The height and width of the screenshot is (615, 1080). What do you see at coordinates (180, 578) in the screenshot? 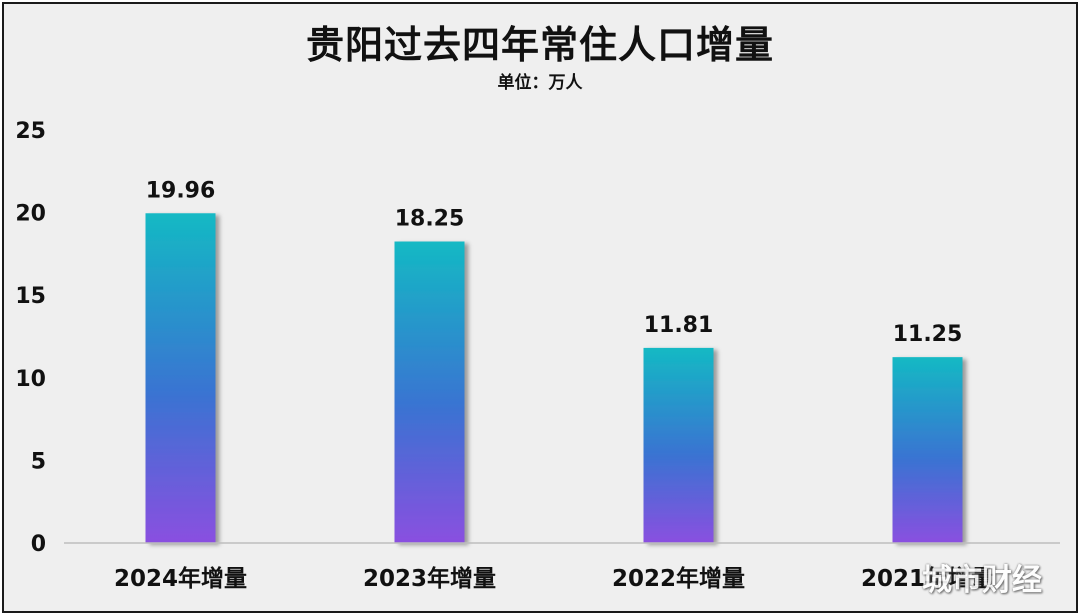
I see `x-tick-label: 2024年增量` at bounding box center [180, 578].